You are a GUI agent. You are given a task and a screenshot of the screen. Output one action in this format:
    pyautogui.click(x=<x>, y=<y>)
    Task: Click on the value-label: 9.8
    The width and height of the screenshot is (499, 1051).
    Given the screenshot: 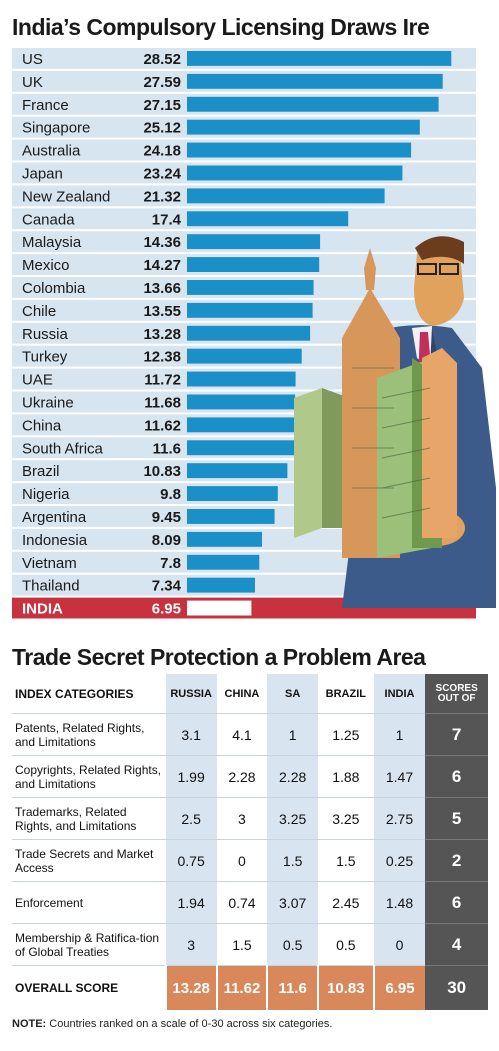 What is the action you would take?
    pyautogui.click(x=170, y=494)
    